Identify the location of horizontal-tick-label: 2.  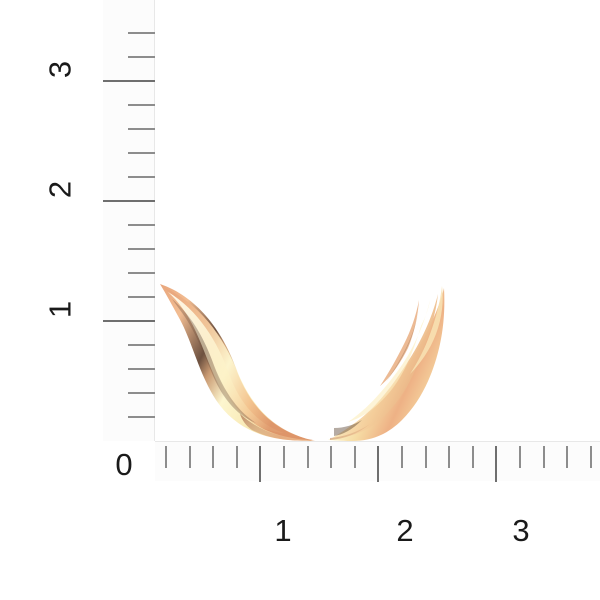
(405, 530).